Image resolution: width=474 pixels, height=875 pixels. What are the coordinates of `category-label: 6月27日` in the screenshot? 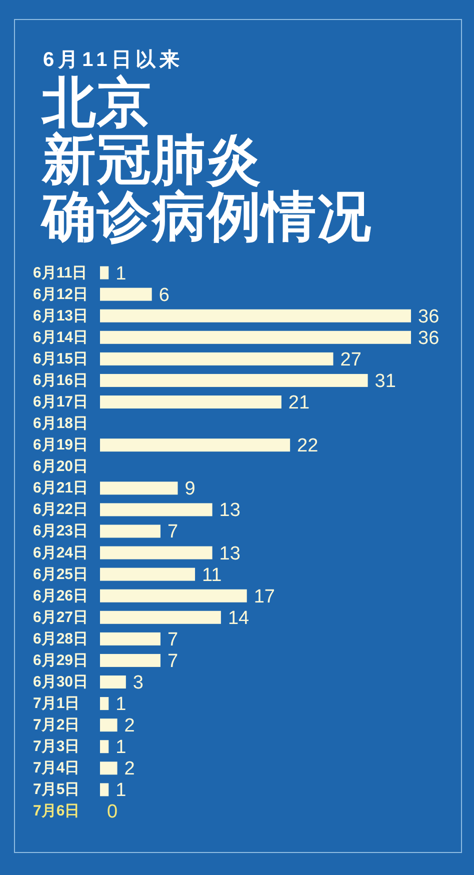 It's located at (60, 617).